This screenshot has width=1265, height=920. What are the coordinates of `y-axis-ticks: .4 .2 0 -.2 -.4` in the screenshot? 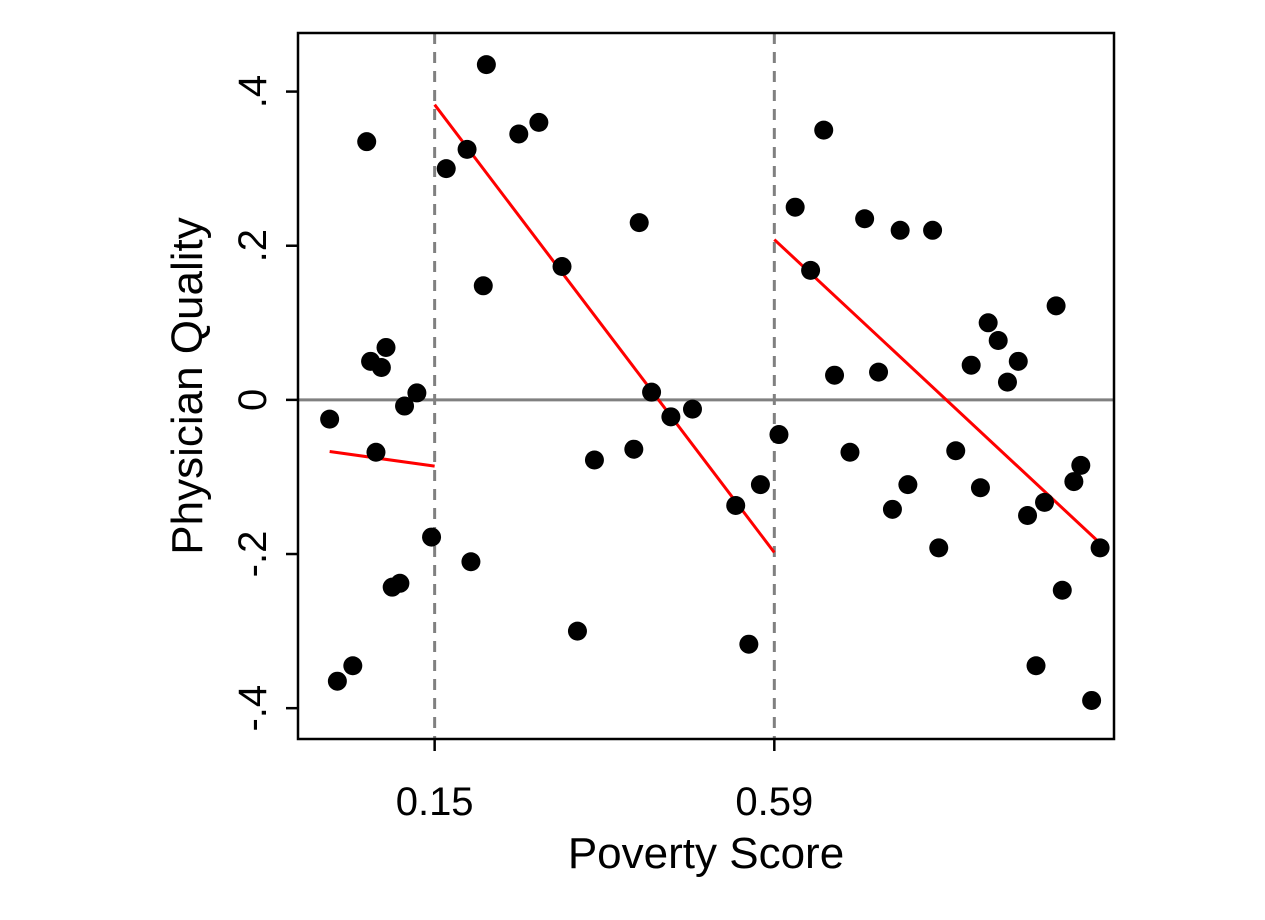 It's located at (264, 403).